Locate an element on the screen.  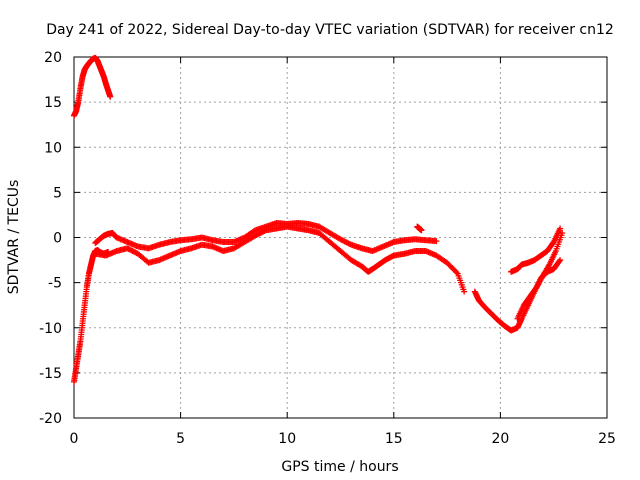
y-tick-label: -20 is located at coordinates (50, 419).